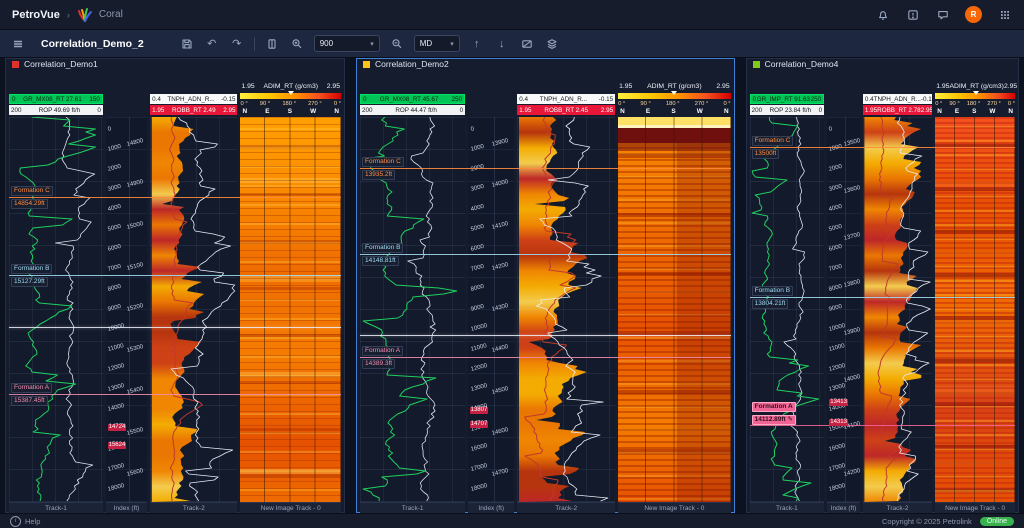  Describe the element at coordinates (85, 15) in the screenshot. I see `coral-logo-icon` at that location.